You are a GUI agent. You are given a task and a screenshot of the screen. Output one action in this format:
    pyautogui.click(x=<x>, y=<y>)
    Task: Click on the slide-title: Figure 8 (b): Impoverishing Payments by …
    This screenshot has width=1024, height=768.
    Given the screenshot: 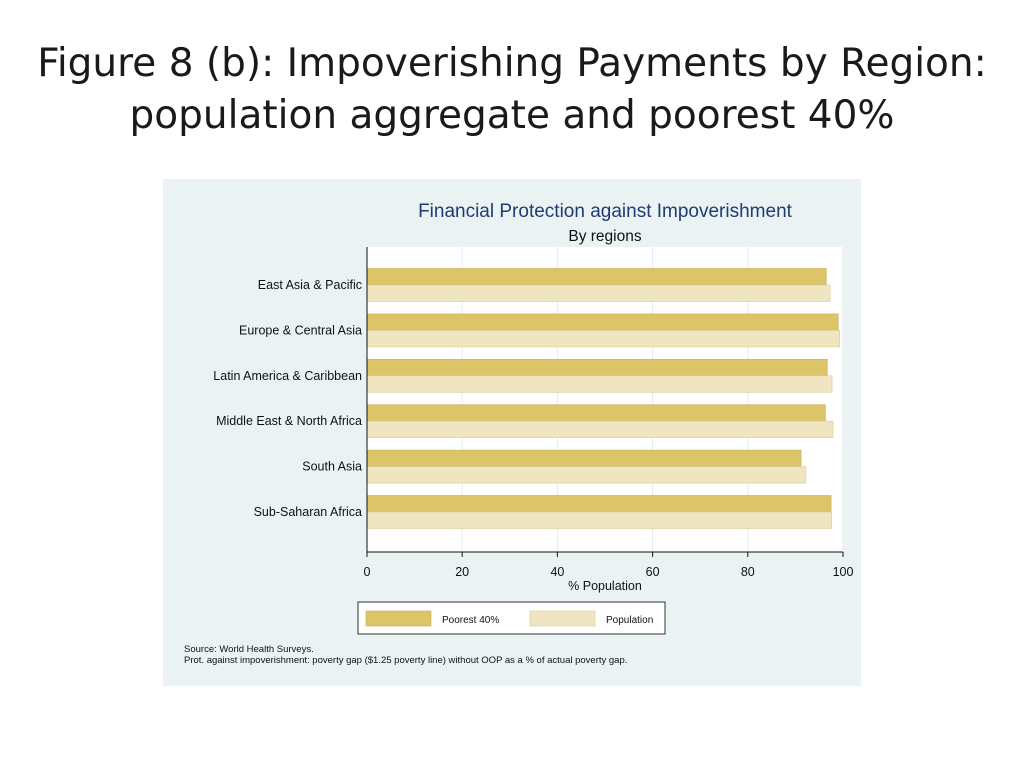 What is the action you would take?
    pyautogui.click(x=512, y=90)
    